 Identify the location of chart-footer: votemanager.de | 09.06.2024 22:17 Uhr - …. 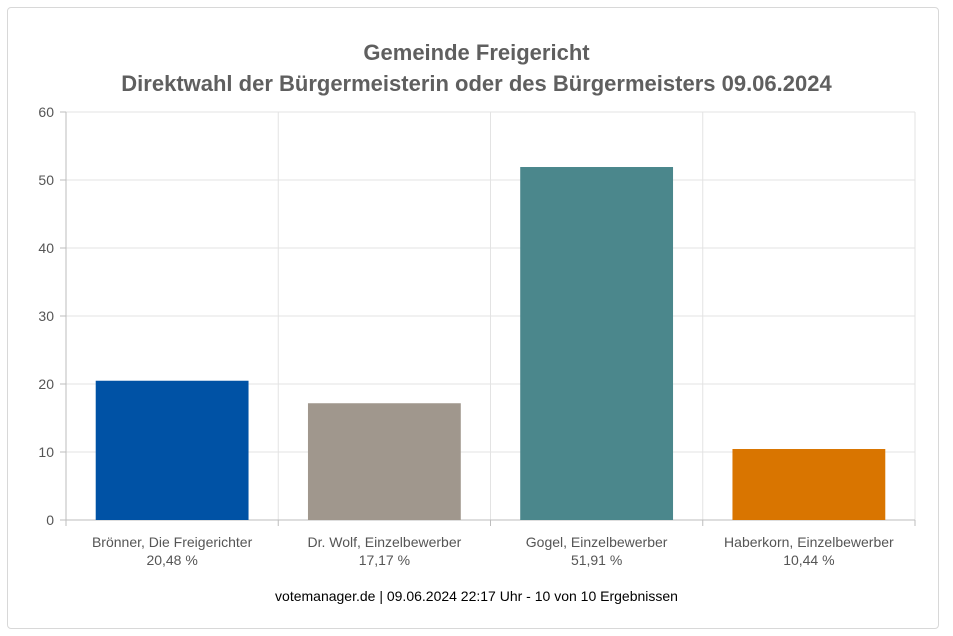
(476, 596).